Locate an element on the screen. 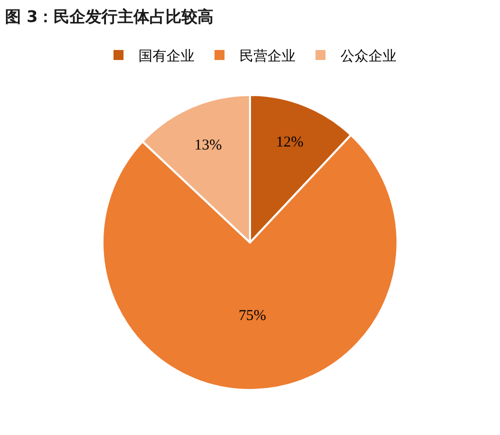  legend-label: 公众企业 is located at coordinates (368, 56).